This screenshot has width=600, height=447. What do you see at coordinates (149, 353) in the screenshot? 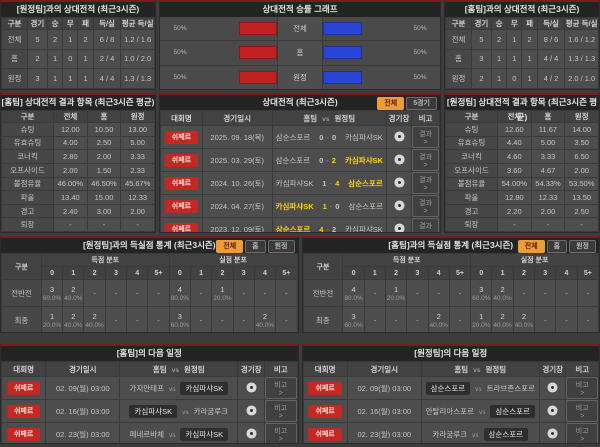
I see `panel-title: [홈팀]의 다음 일정` at bounding box center [149, 353].